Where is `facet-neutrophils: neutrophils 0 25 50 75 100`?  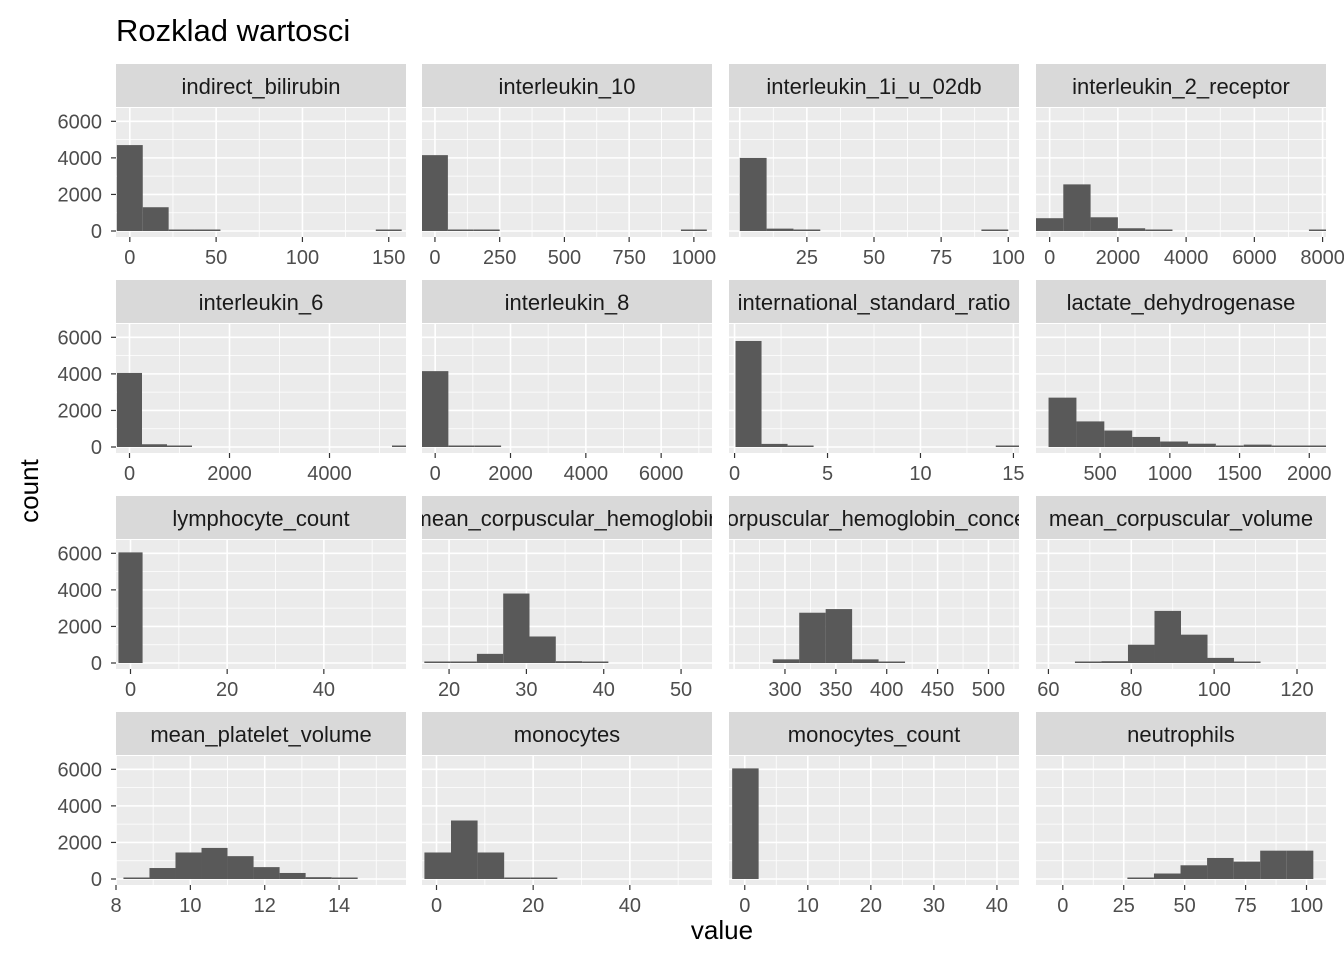 facet-neutrophils: neutrophils 0 25 50 75 100 is located at coordinates (1181, 814).